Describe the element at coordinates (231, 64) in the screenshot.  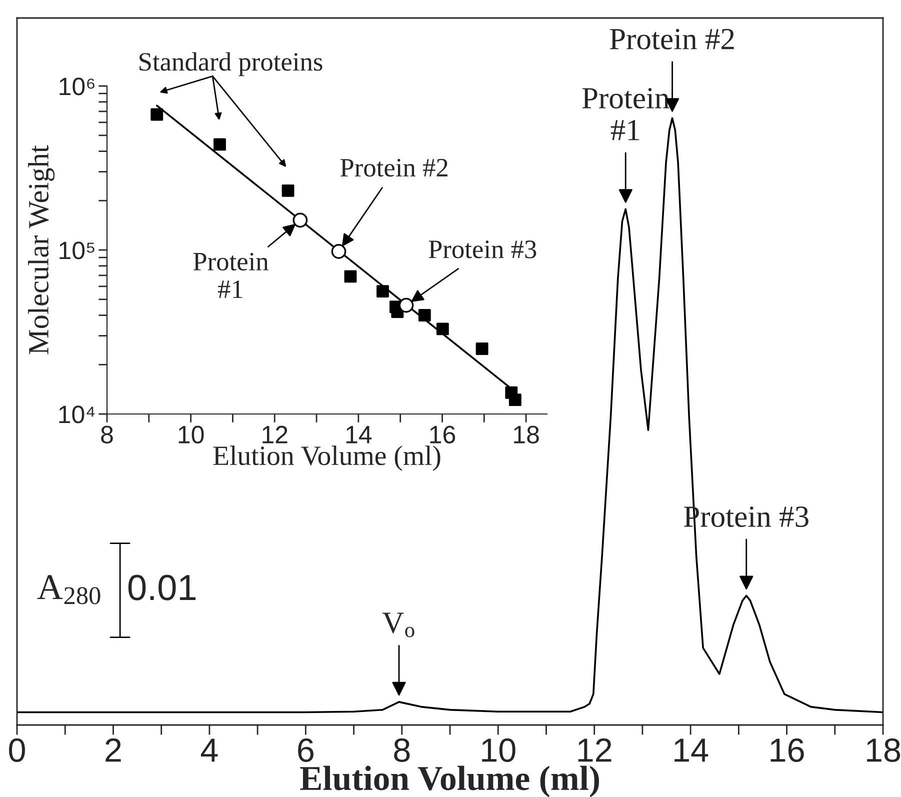
I see `text: Standard proteins` at that location.